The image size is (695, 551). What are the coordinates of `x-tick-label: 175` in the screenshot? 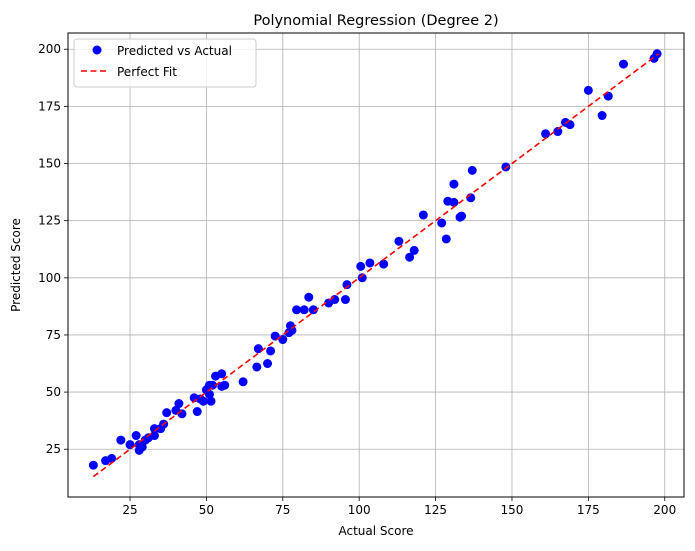 It's located at (588, 510).